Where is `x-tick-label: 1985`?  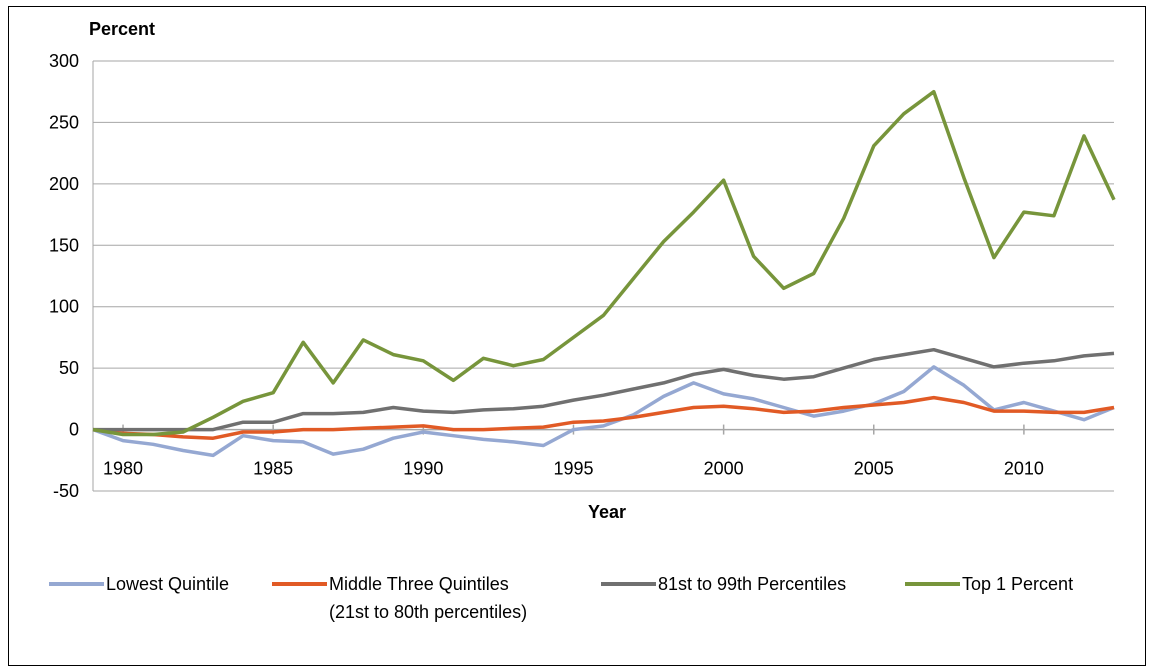
x-tick-label: 1985 is located at coordinates (273, 469).